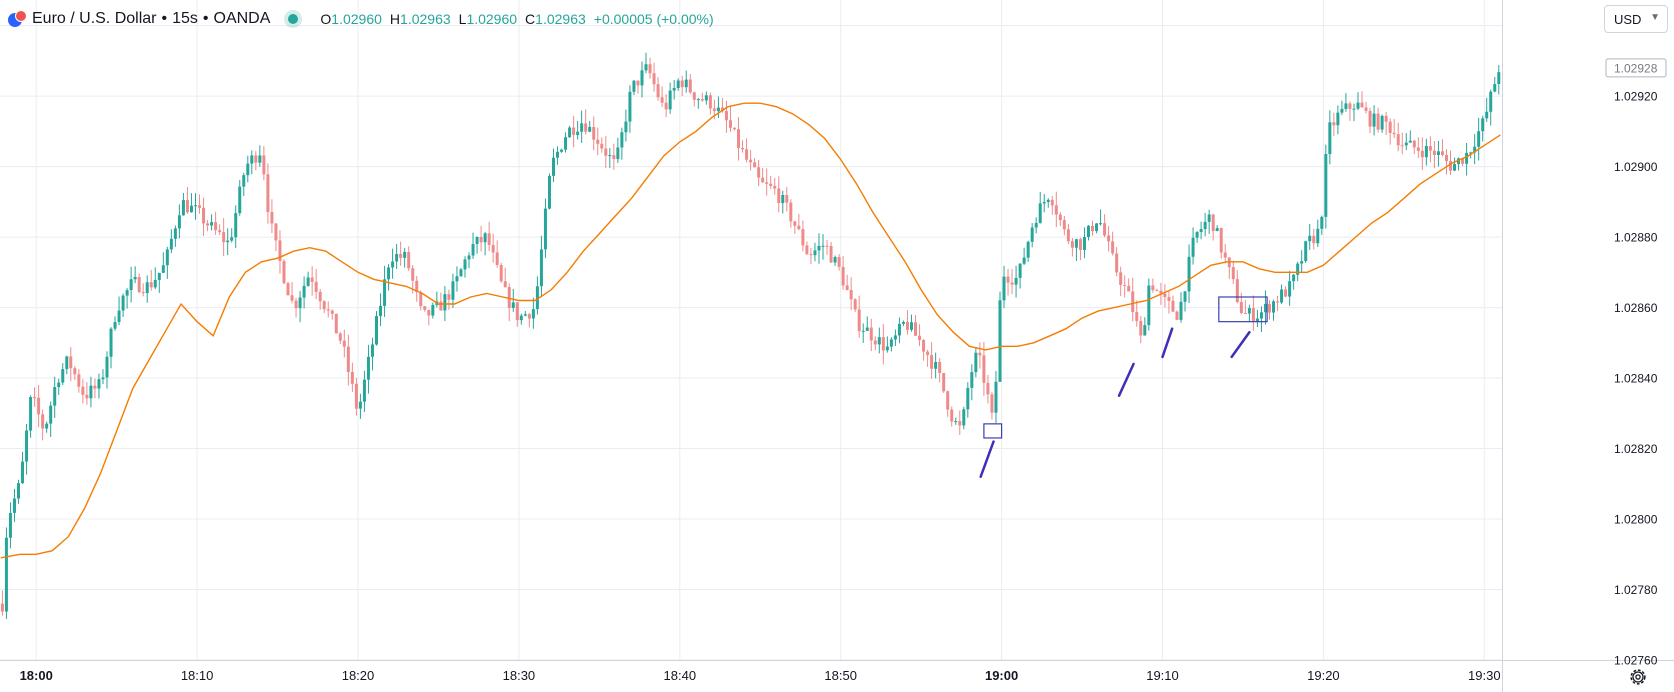 Image resolution: width=1674 pixels, height=692 pixels. What do you see at coordinates (36, 675) in the screenshot?
I see `time-tick-label: 18:00` at bounding box center [36, 675].